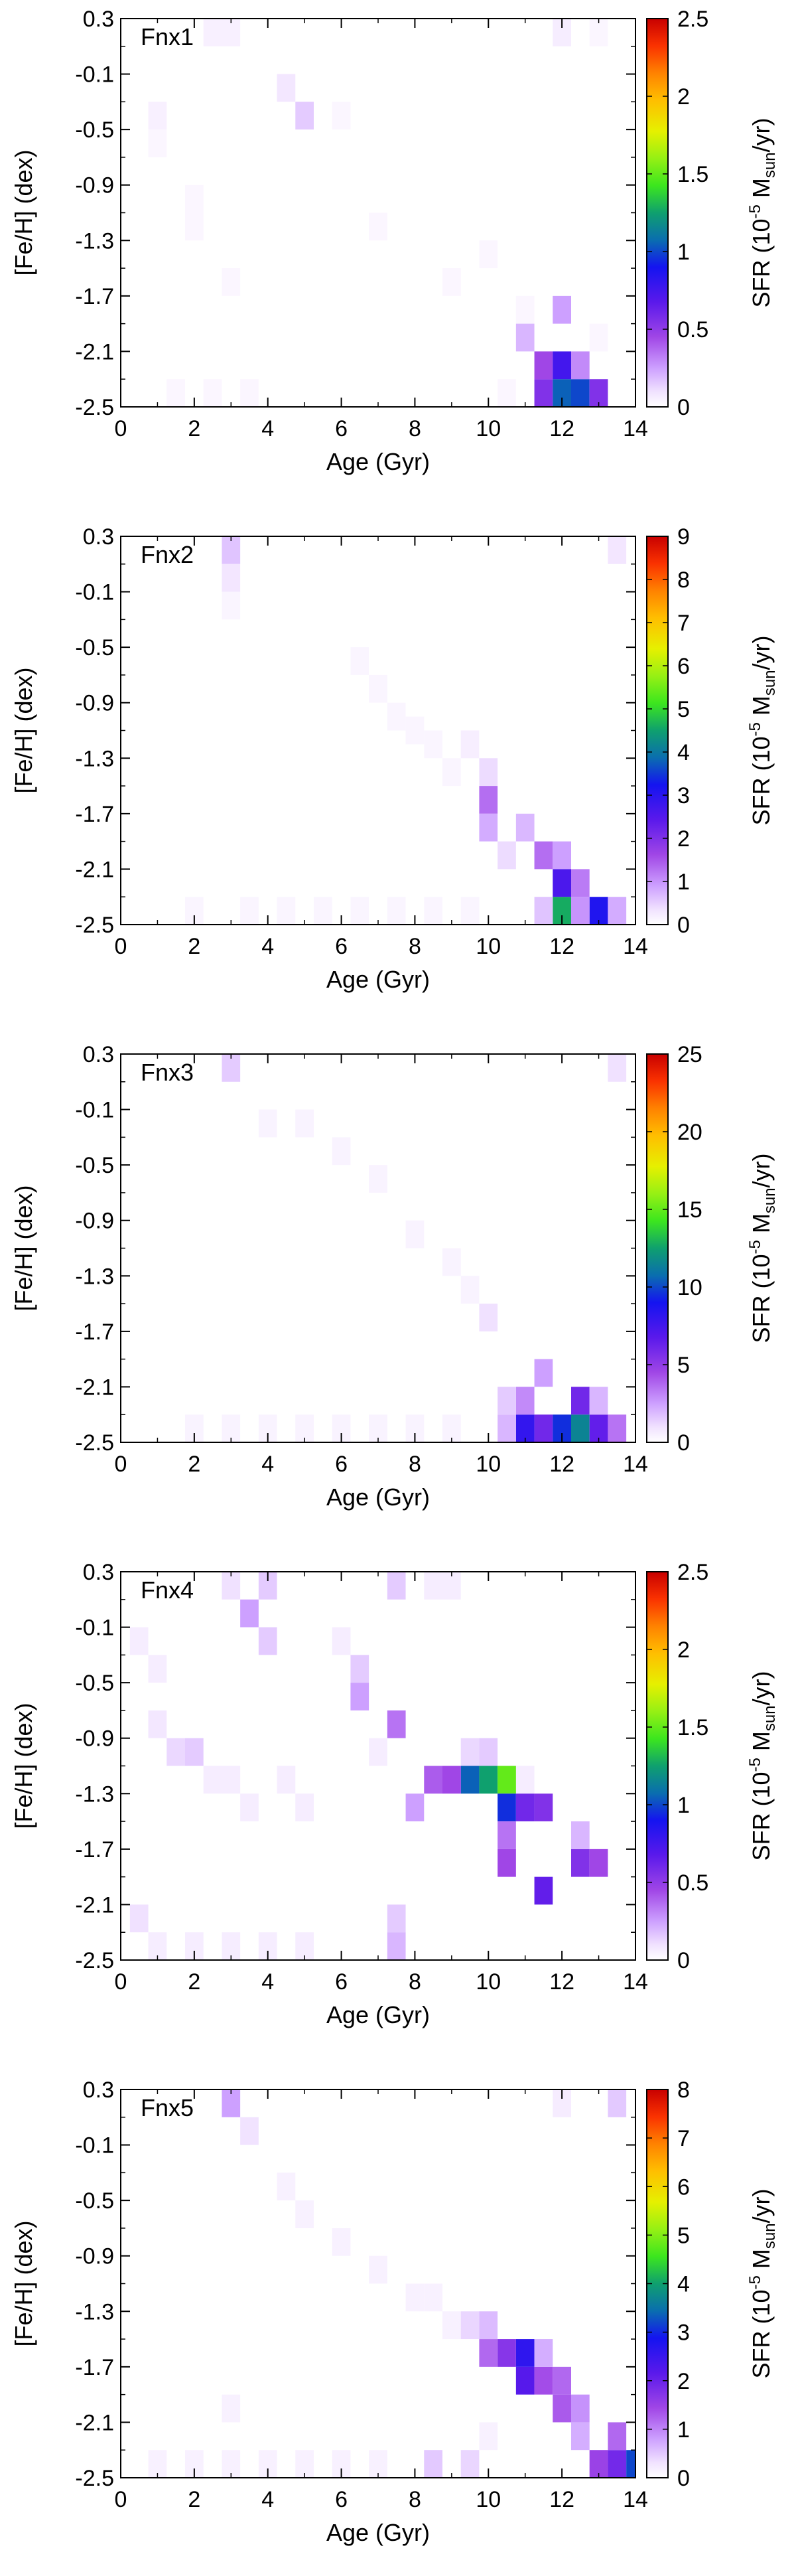  I want to click on colorbar-tick-label: 1.5, so click(692, 174).